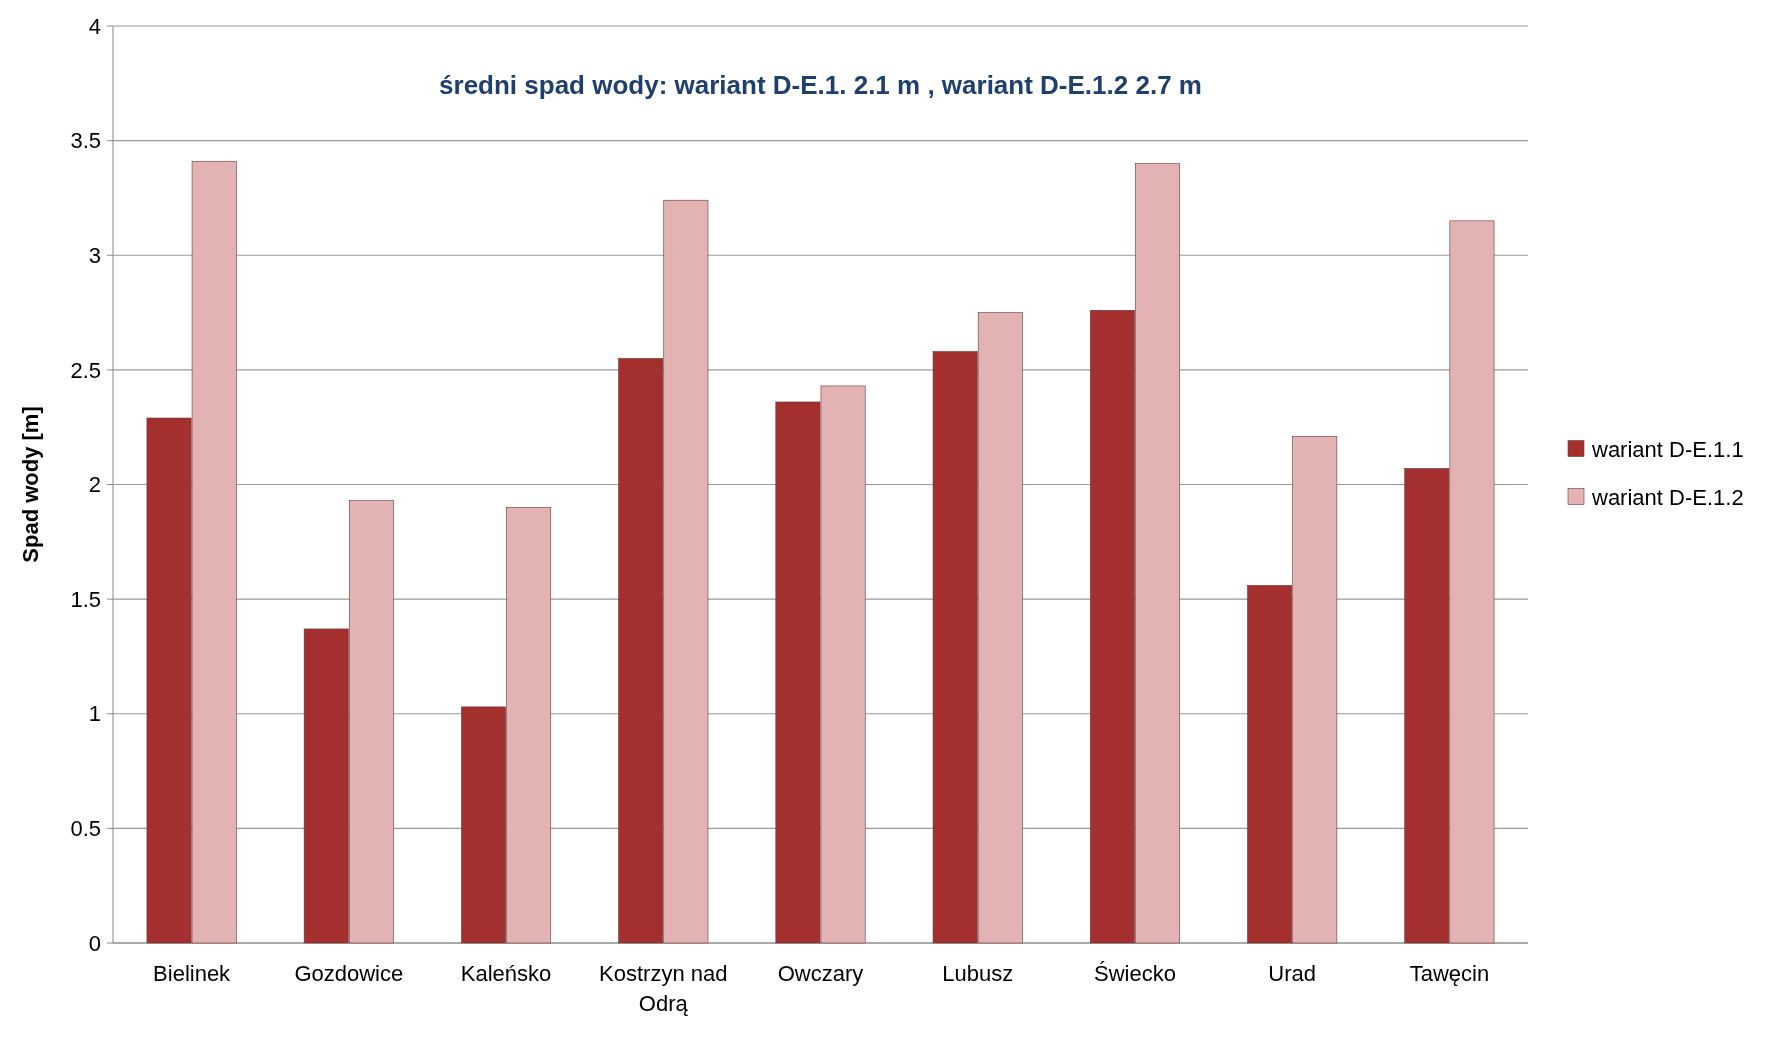 The height and width of the screenshot is (1059, 1771). Describe the element at coordinates (1667, 498) in the screenshot. I see `legend-label: wariant D-E.1.2` at that location.